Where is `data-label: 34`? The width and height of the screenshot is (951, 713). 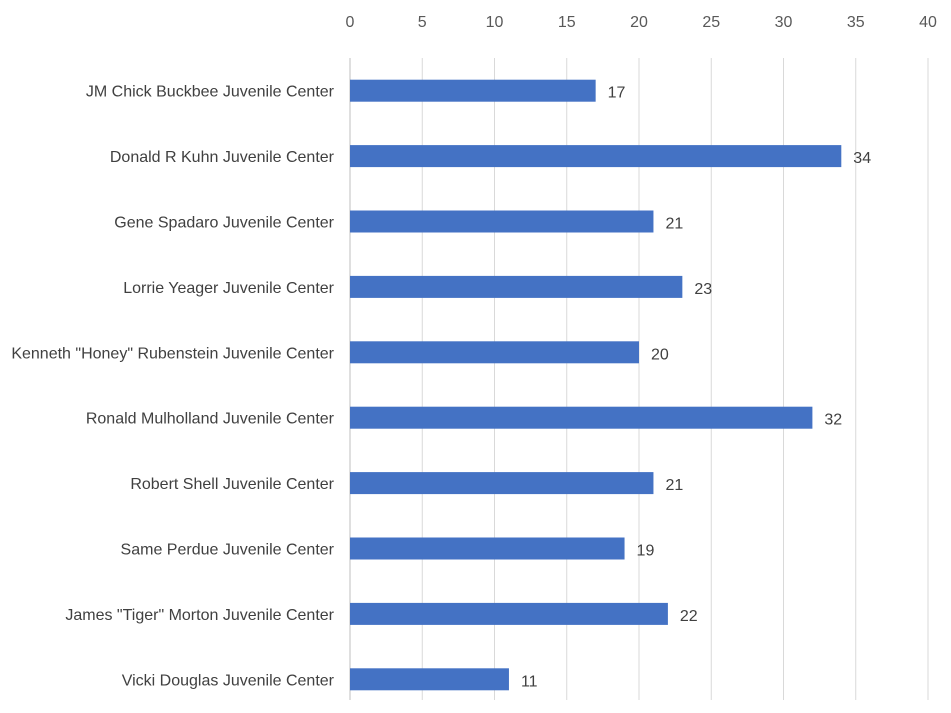 data-label: 34 is located at coordinates (862, 158).